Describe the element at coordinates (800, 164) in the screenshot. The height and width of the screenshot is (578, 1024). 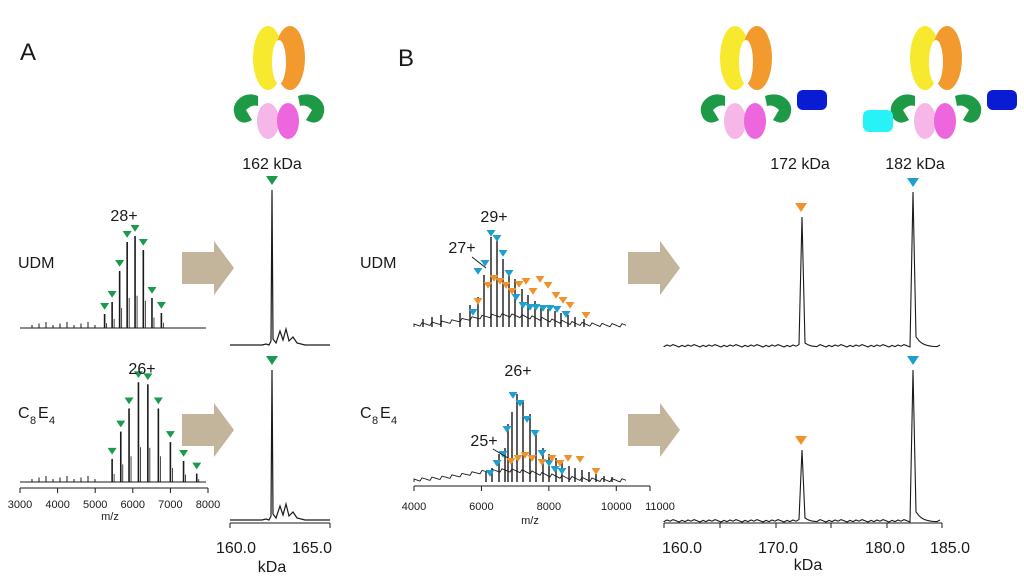
I see `mass-label-172: 172 kDa` at that location.